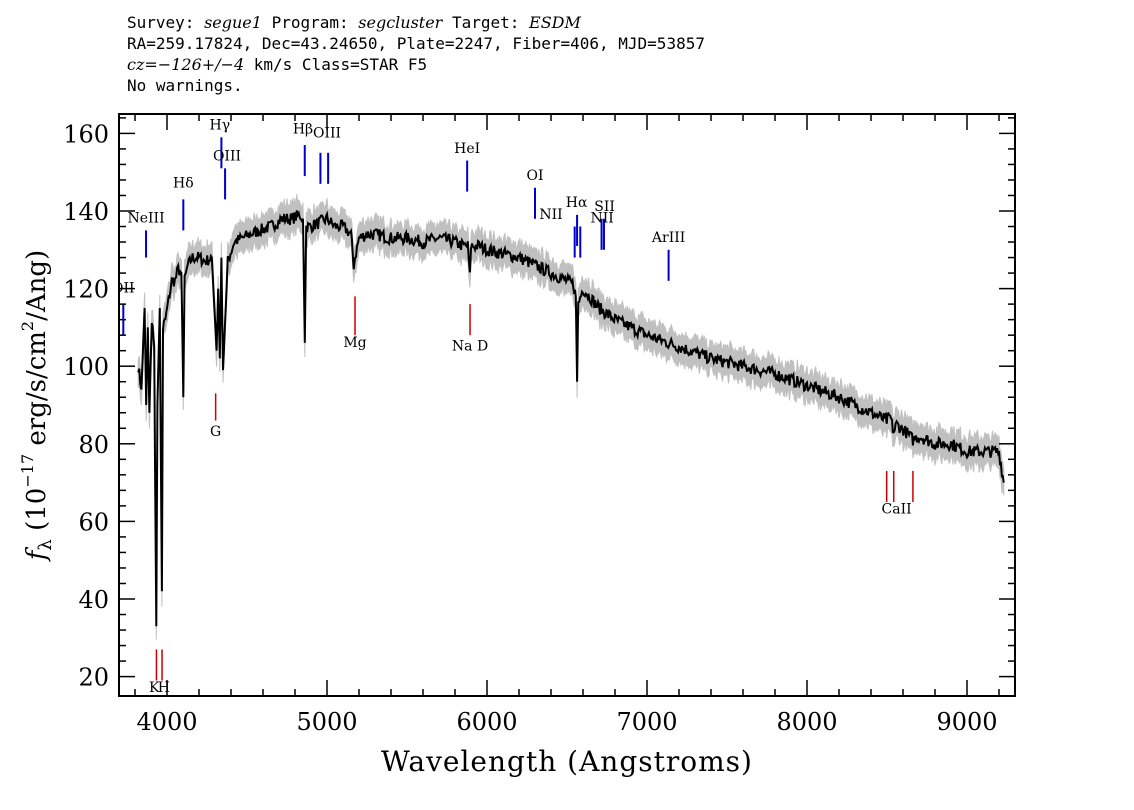  Describe the element at coordinates (86, 367) in the screenshot. I see `y-tick-label: 100` at that location.